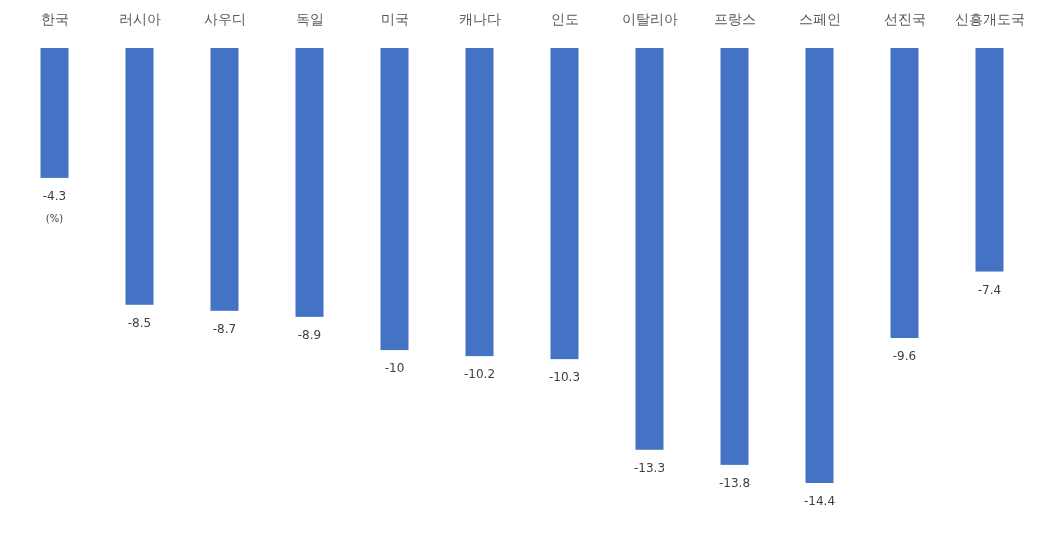  I want to click on category: 사우디, so click(224, 19).